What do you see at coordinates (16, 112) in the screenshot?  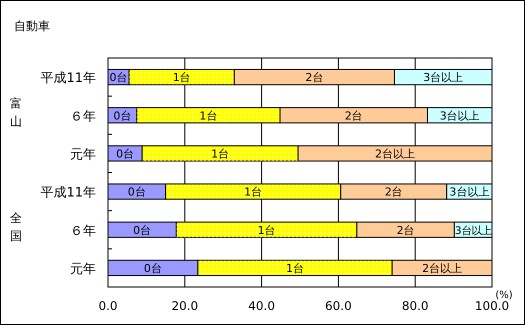 I see `text: 富山` at bounding box center [16, 112].